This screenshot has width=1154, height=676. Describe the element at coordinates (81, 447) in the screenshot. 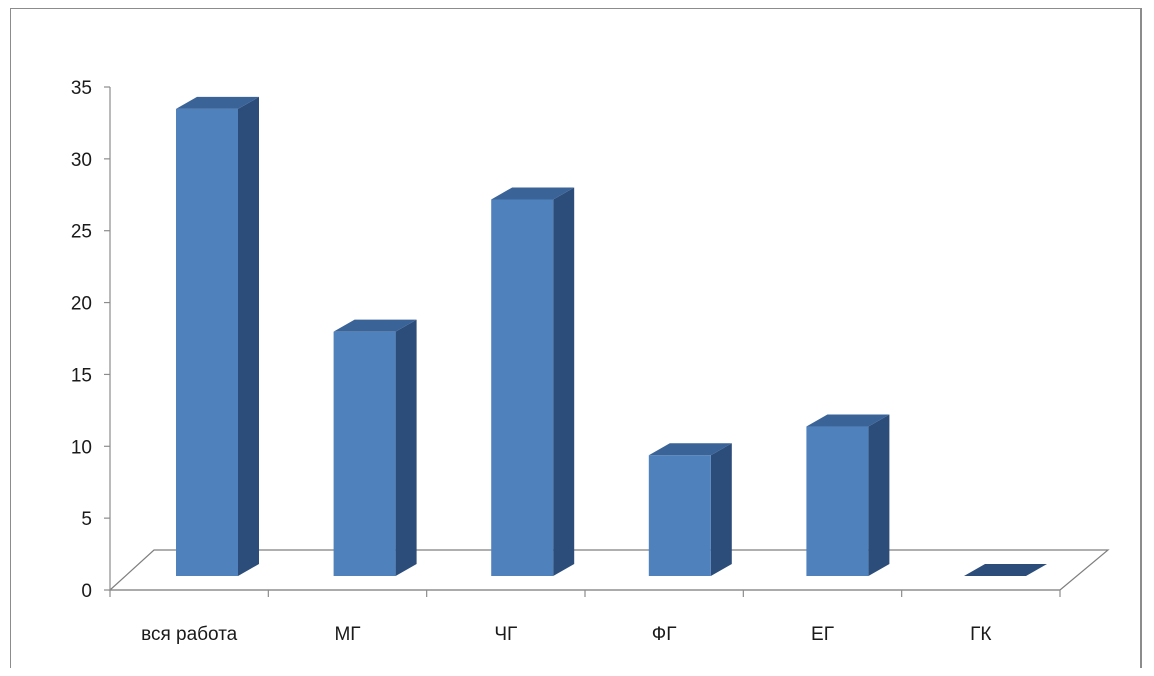

I see `y-tick-label: 10` at that location.